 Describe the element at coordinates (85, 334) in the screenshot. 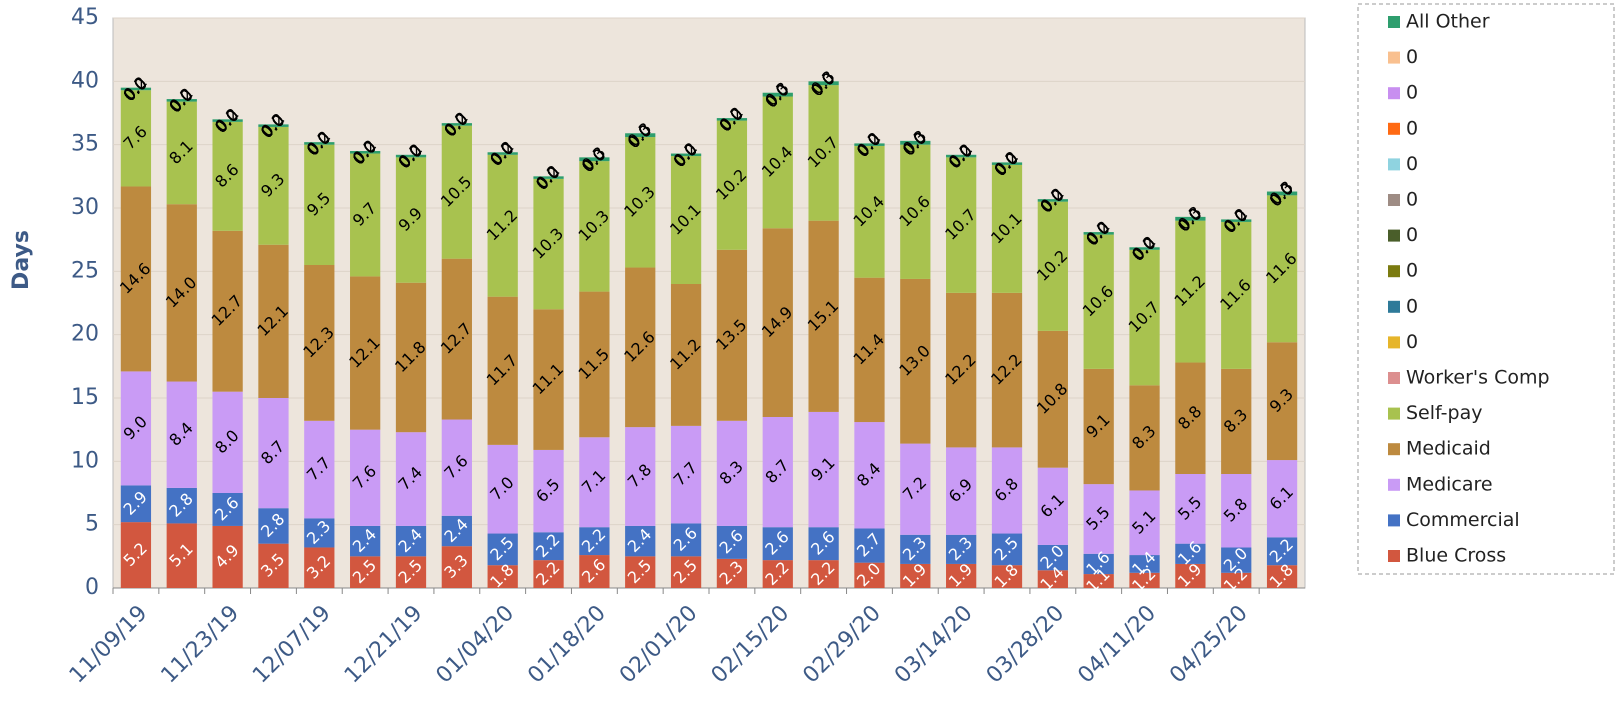

I see `y-tick-label: 20` at that location.